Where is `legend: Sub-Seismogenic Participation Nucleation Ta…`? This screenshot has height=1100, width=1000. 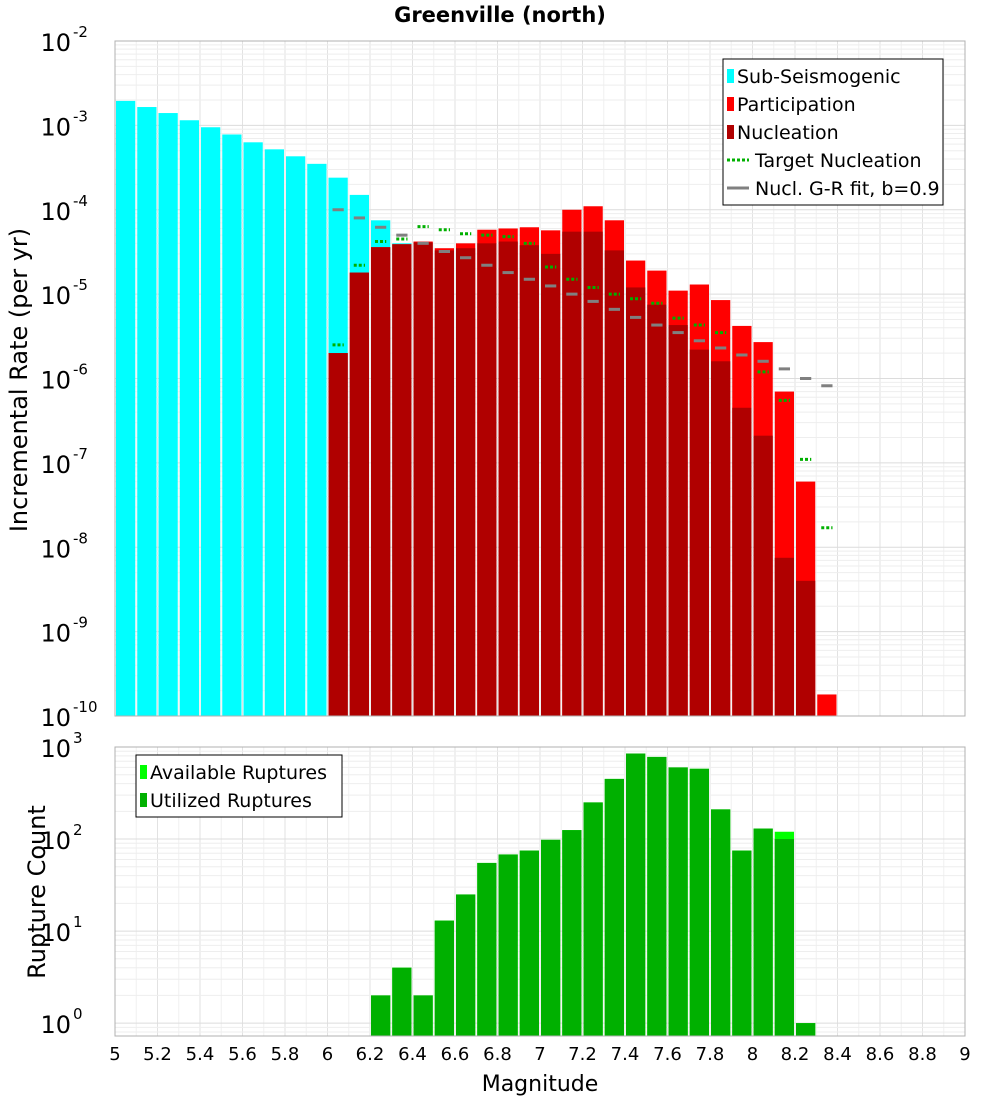
legend: Sub-Seismogenic Participation Nucleation Ta… is located at coordinates (833, 132).